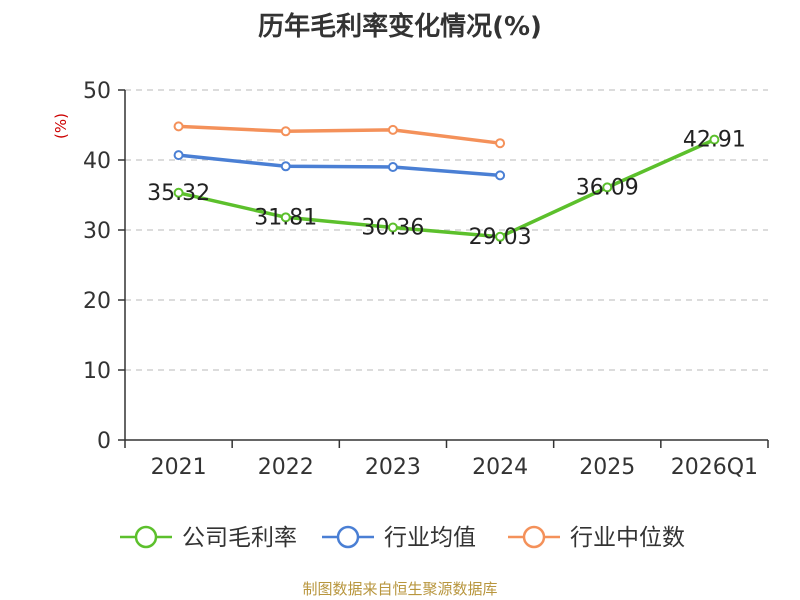  Describe the element at coordinates (97, 231) in the screenshot. I see `y-tick-label: 30` at that location.